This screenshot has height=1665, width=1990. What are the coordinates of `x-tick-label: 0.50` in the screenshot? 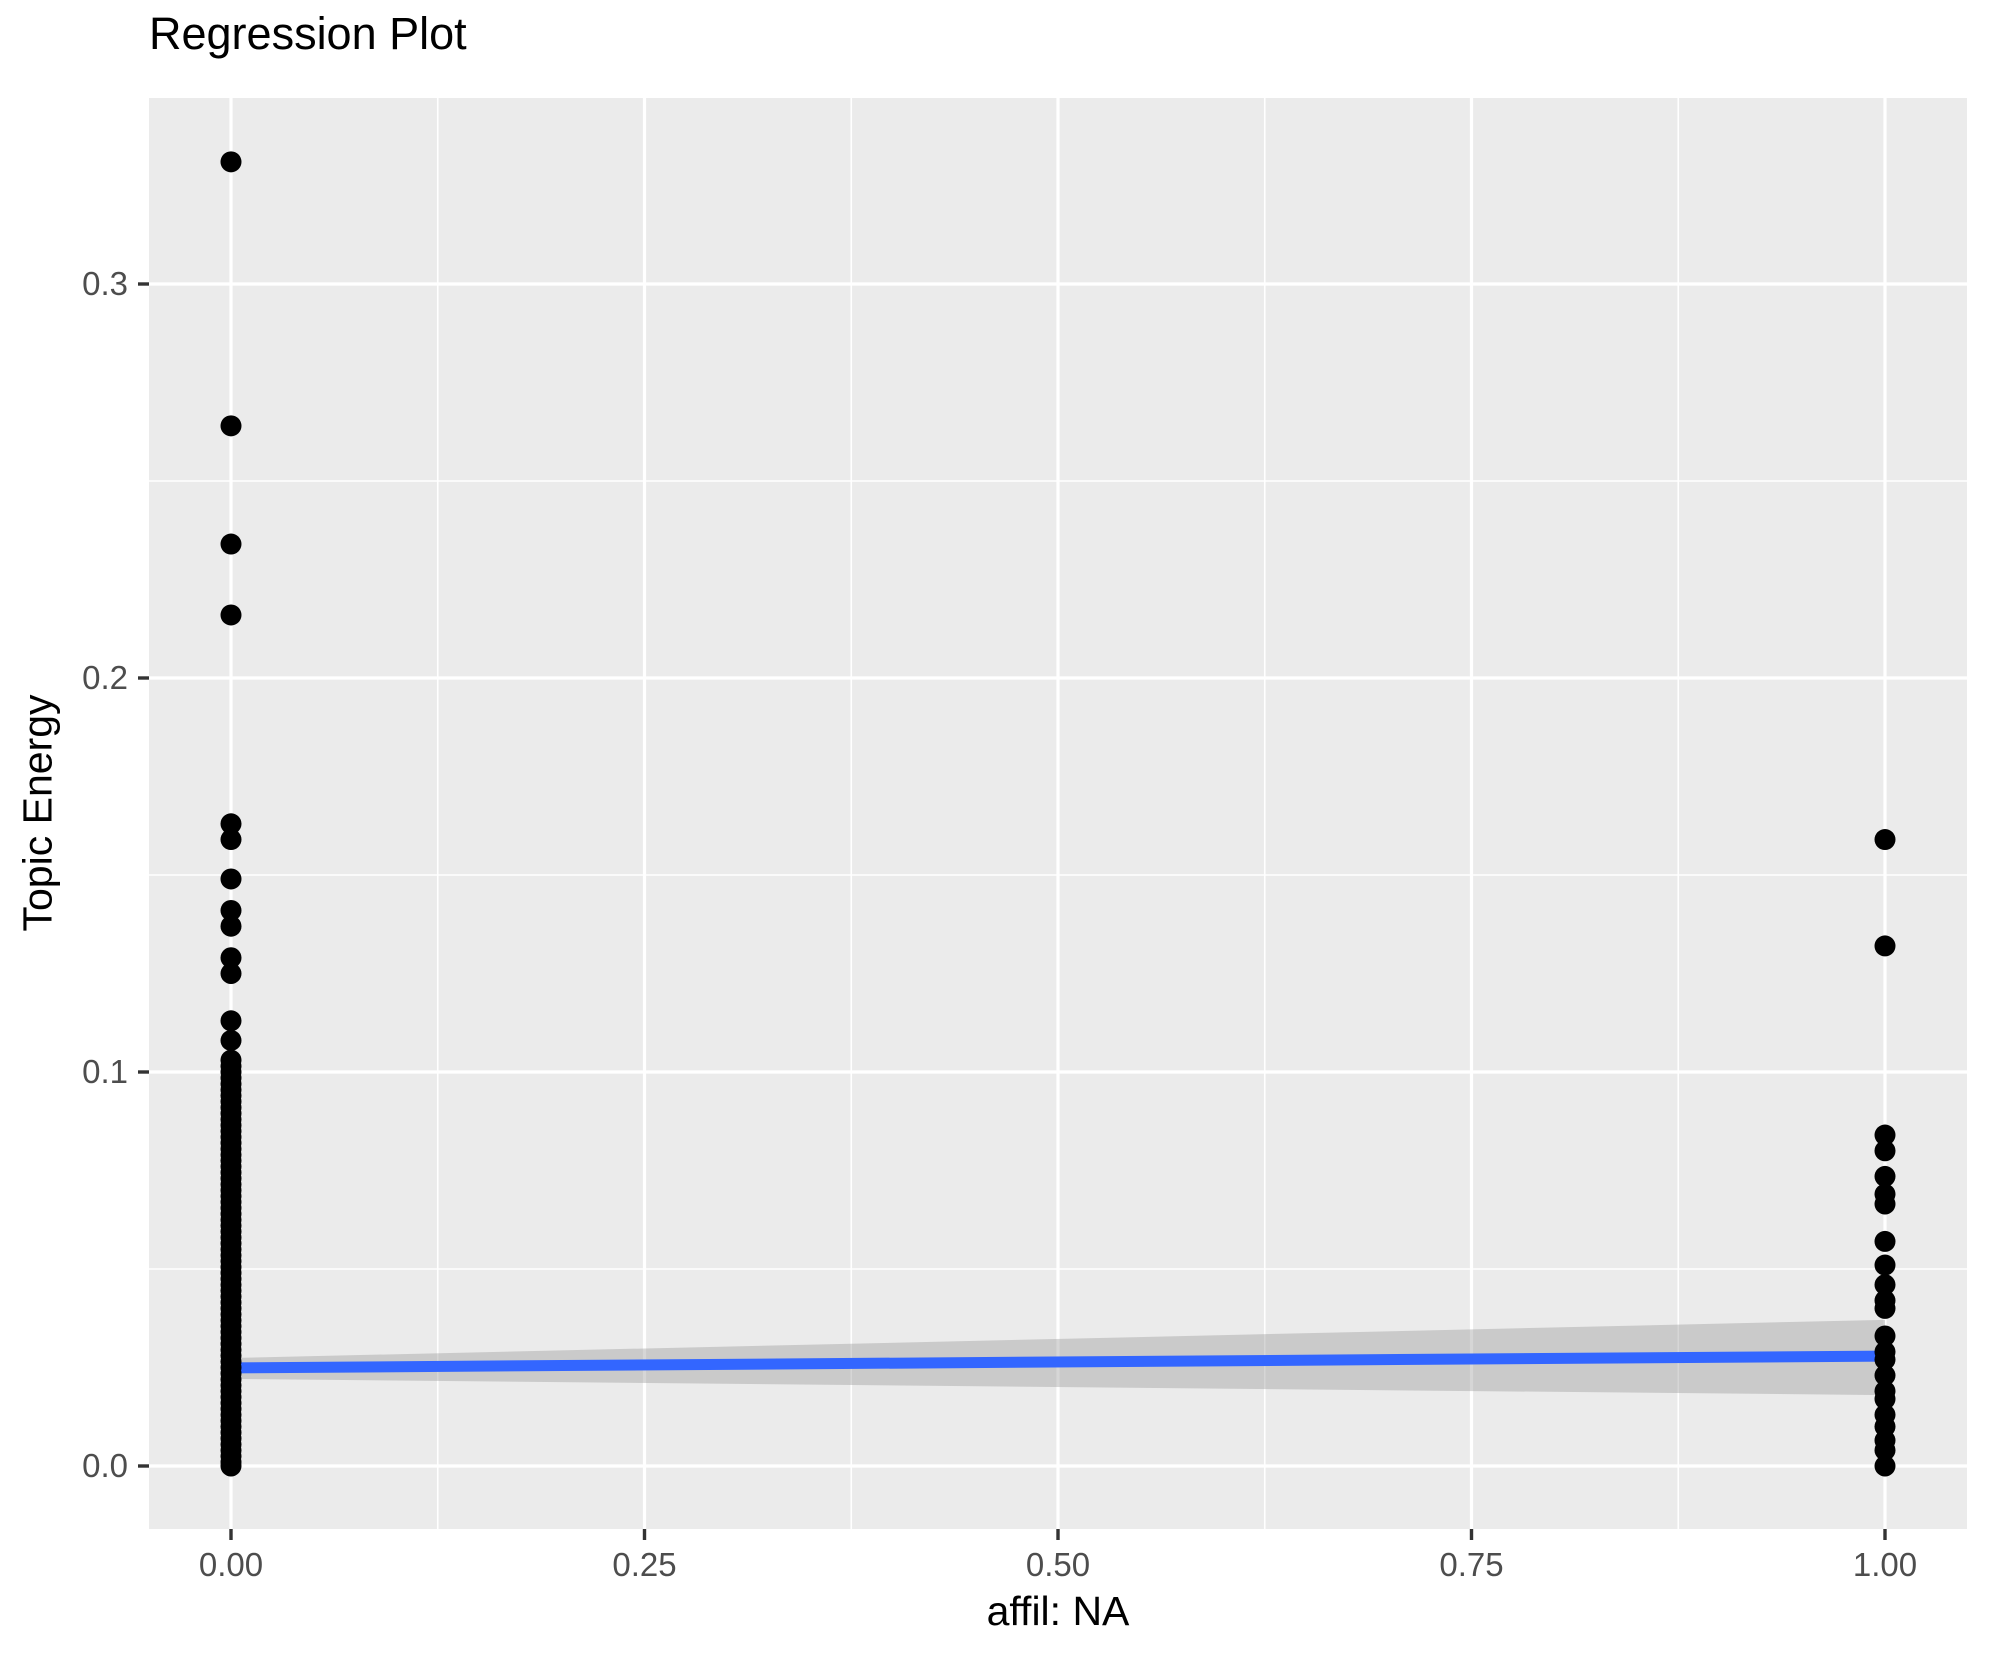 It's located at (1058, 1564).